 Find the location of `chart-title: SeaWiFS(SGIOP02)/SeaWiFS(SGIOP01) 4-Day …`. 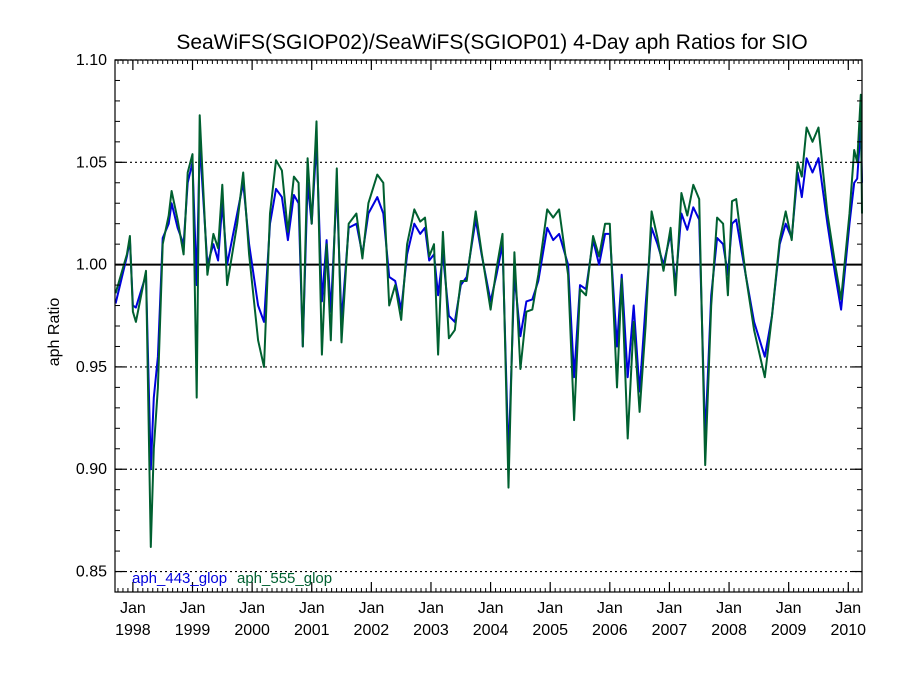

chart-title: SeaWiFS(SGIOP02)/SeaWiFS(SGIOP01) 4-Day … is located at coordinates (491, 42).